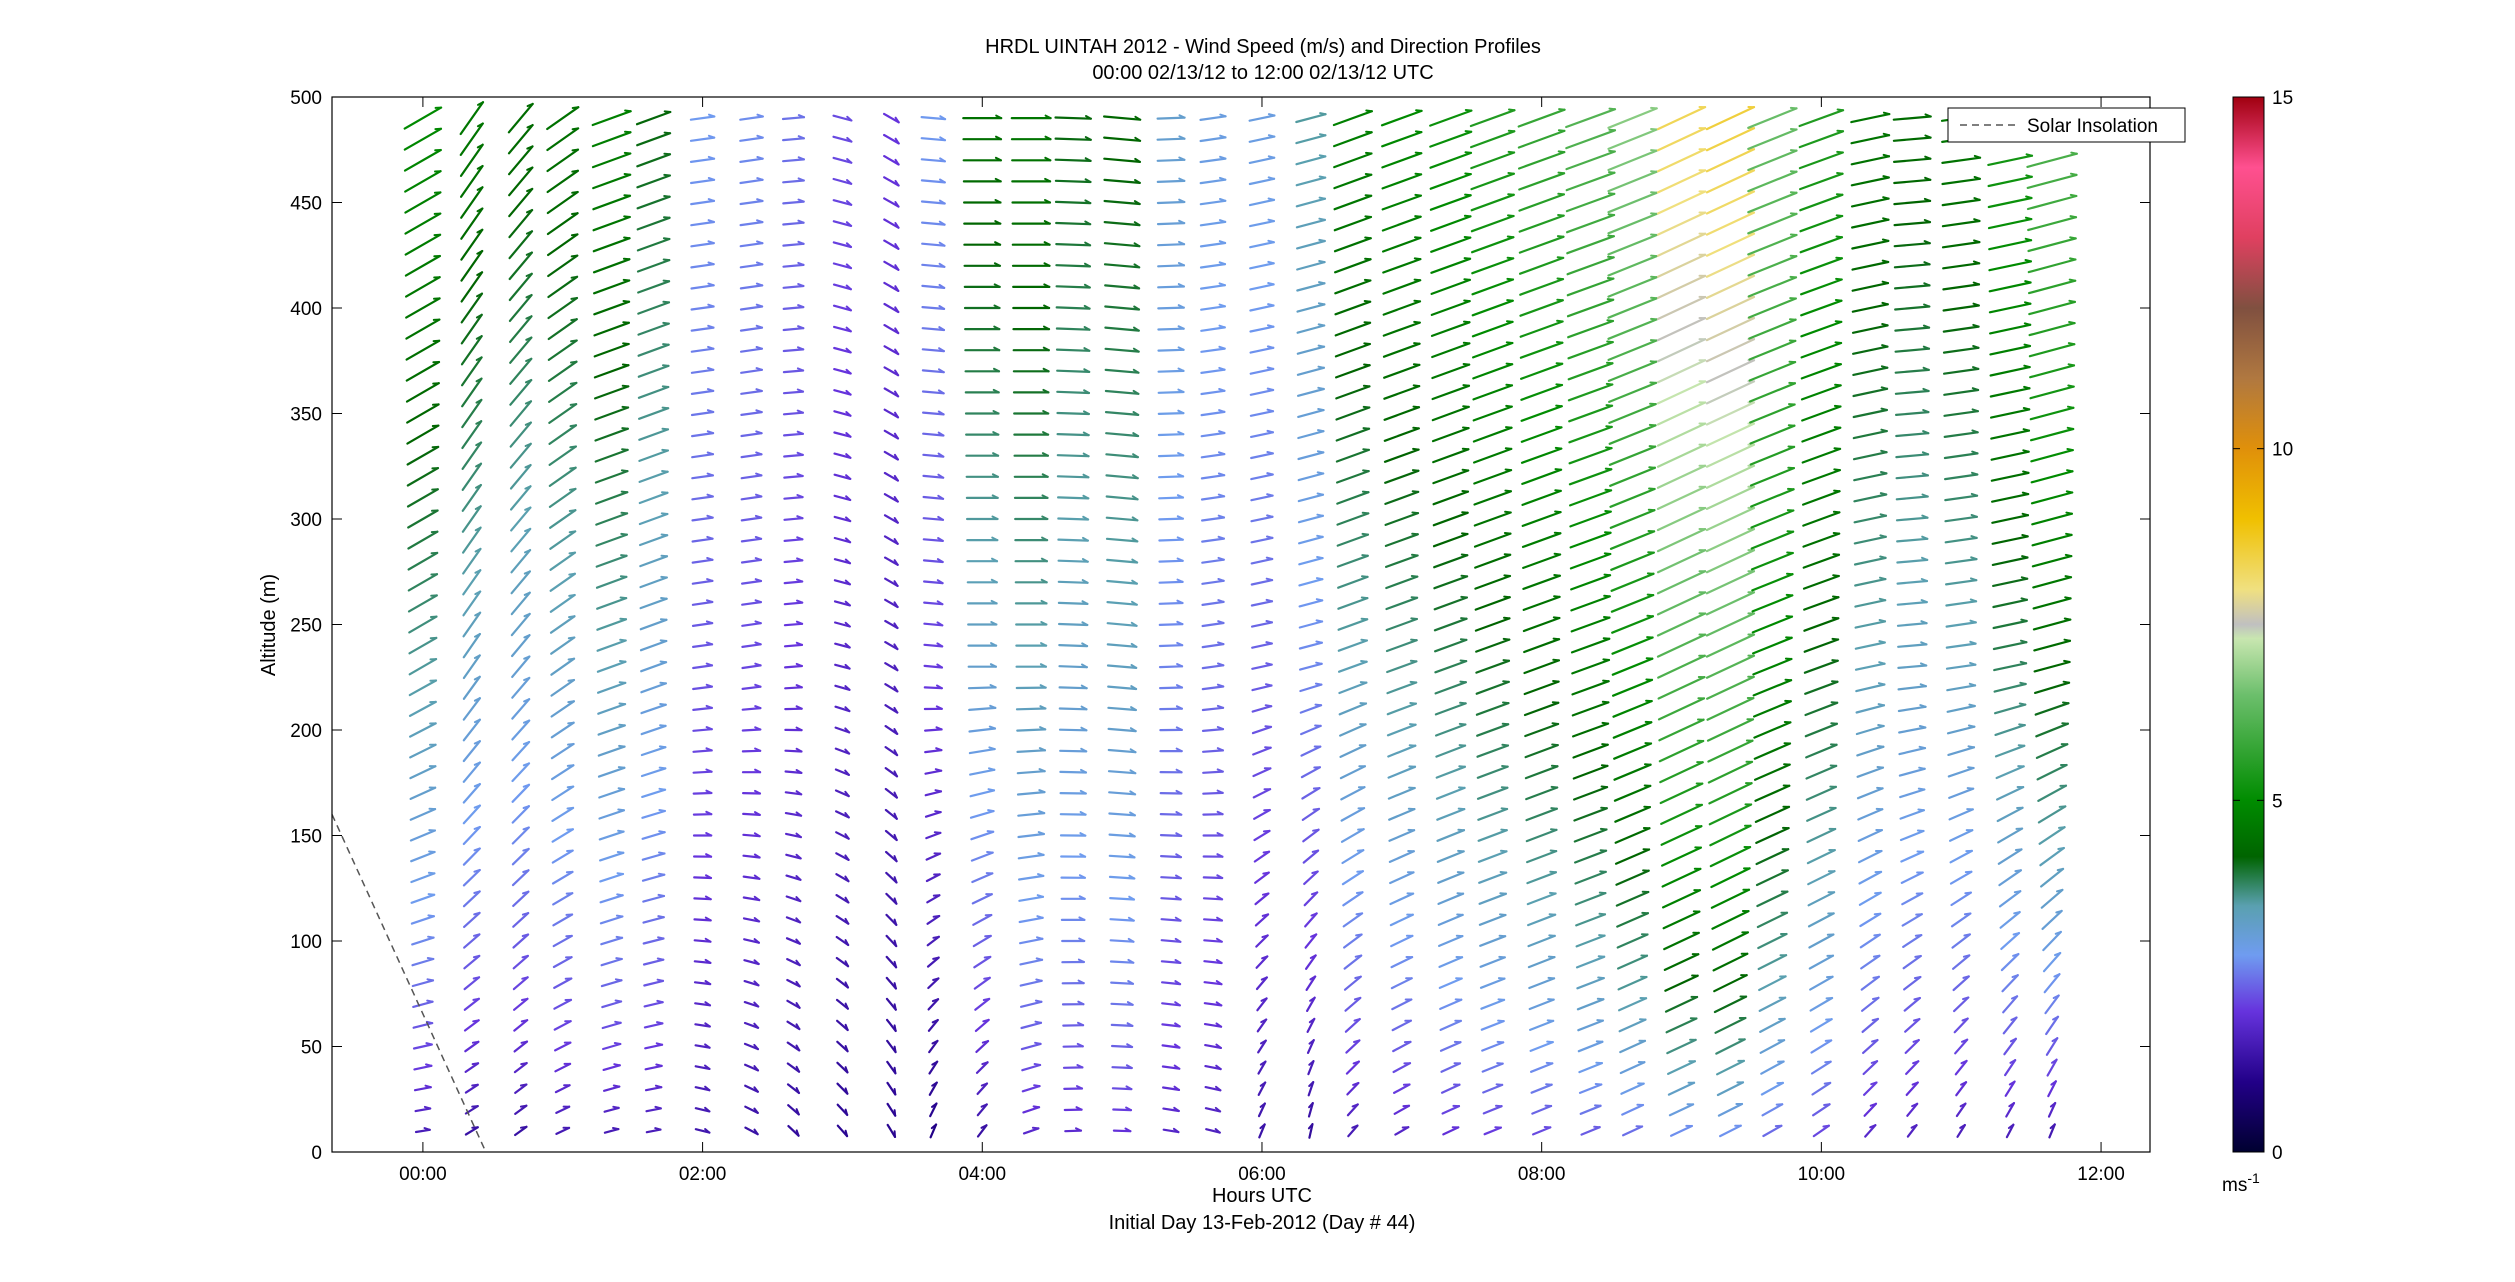  What do you see at coordinates (1311, 434) in the screenshot?
I see `wind-arrow-t19-z340` at bounding box center [1311, 434].